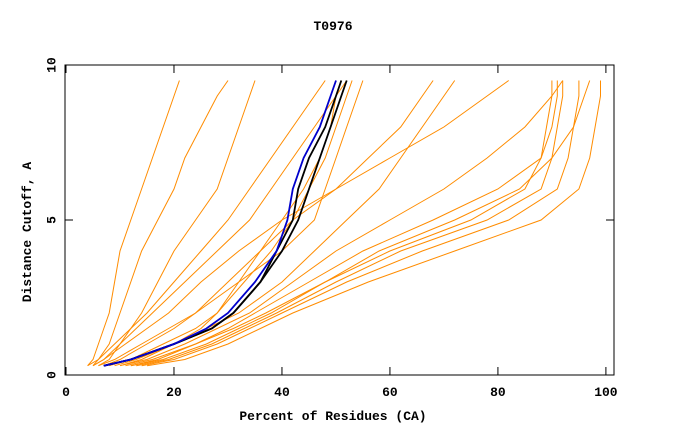 Image resolution: width=680 pixels, height=440 pixels. I want to click on y-tick-label: 5, so click(51, 220).